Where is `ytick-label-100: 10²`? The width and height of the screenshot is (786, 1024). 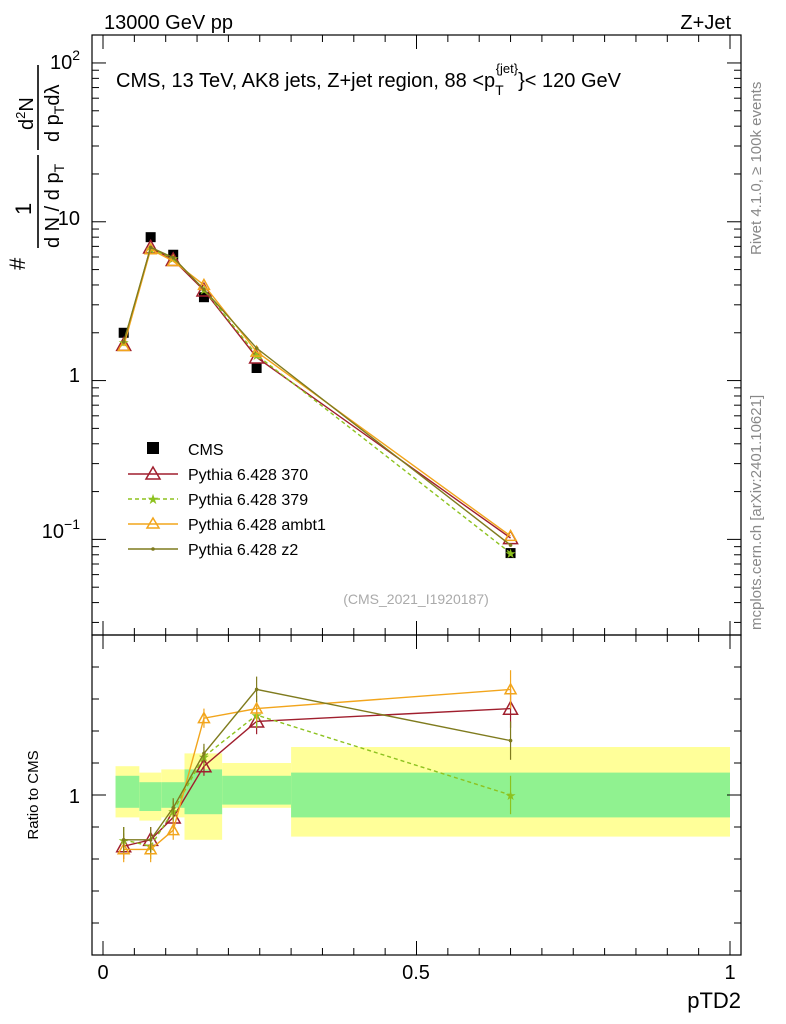 ytick-label-100: 10² is located at coordinates (65, 60).